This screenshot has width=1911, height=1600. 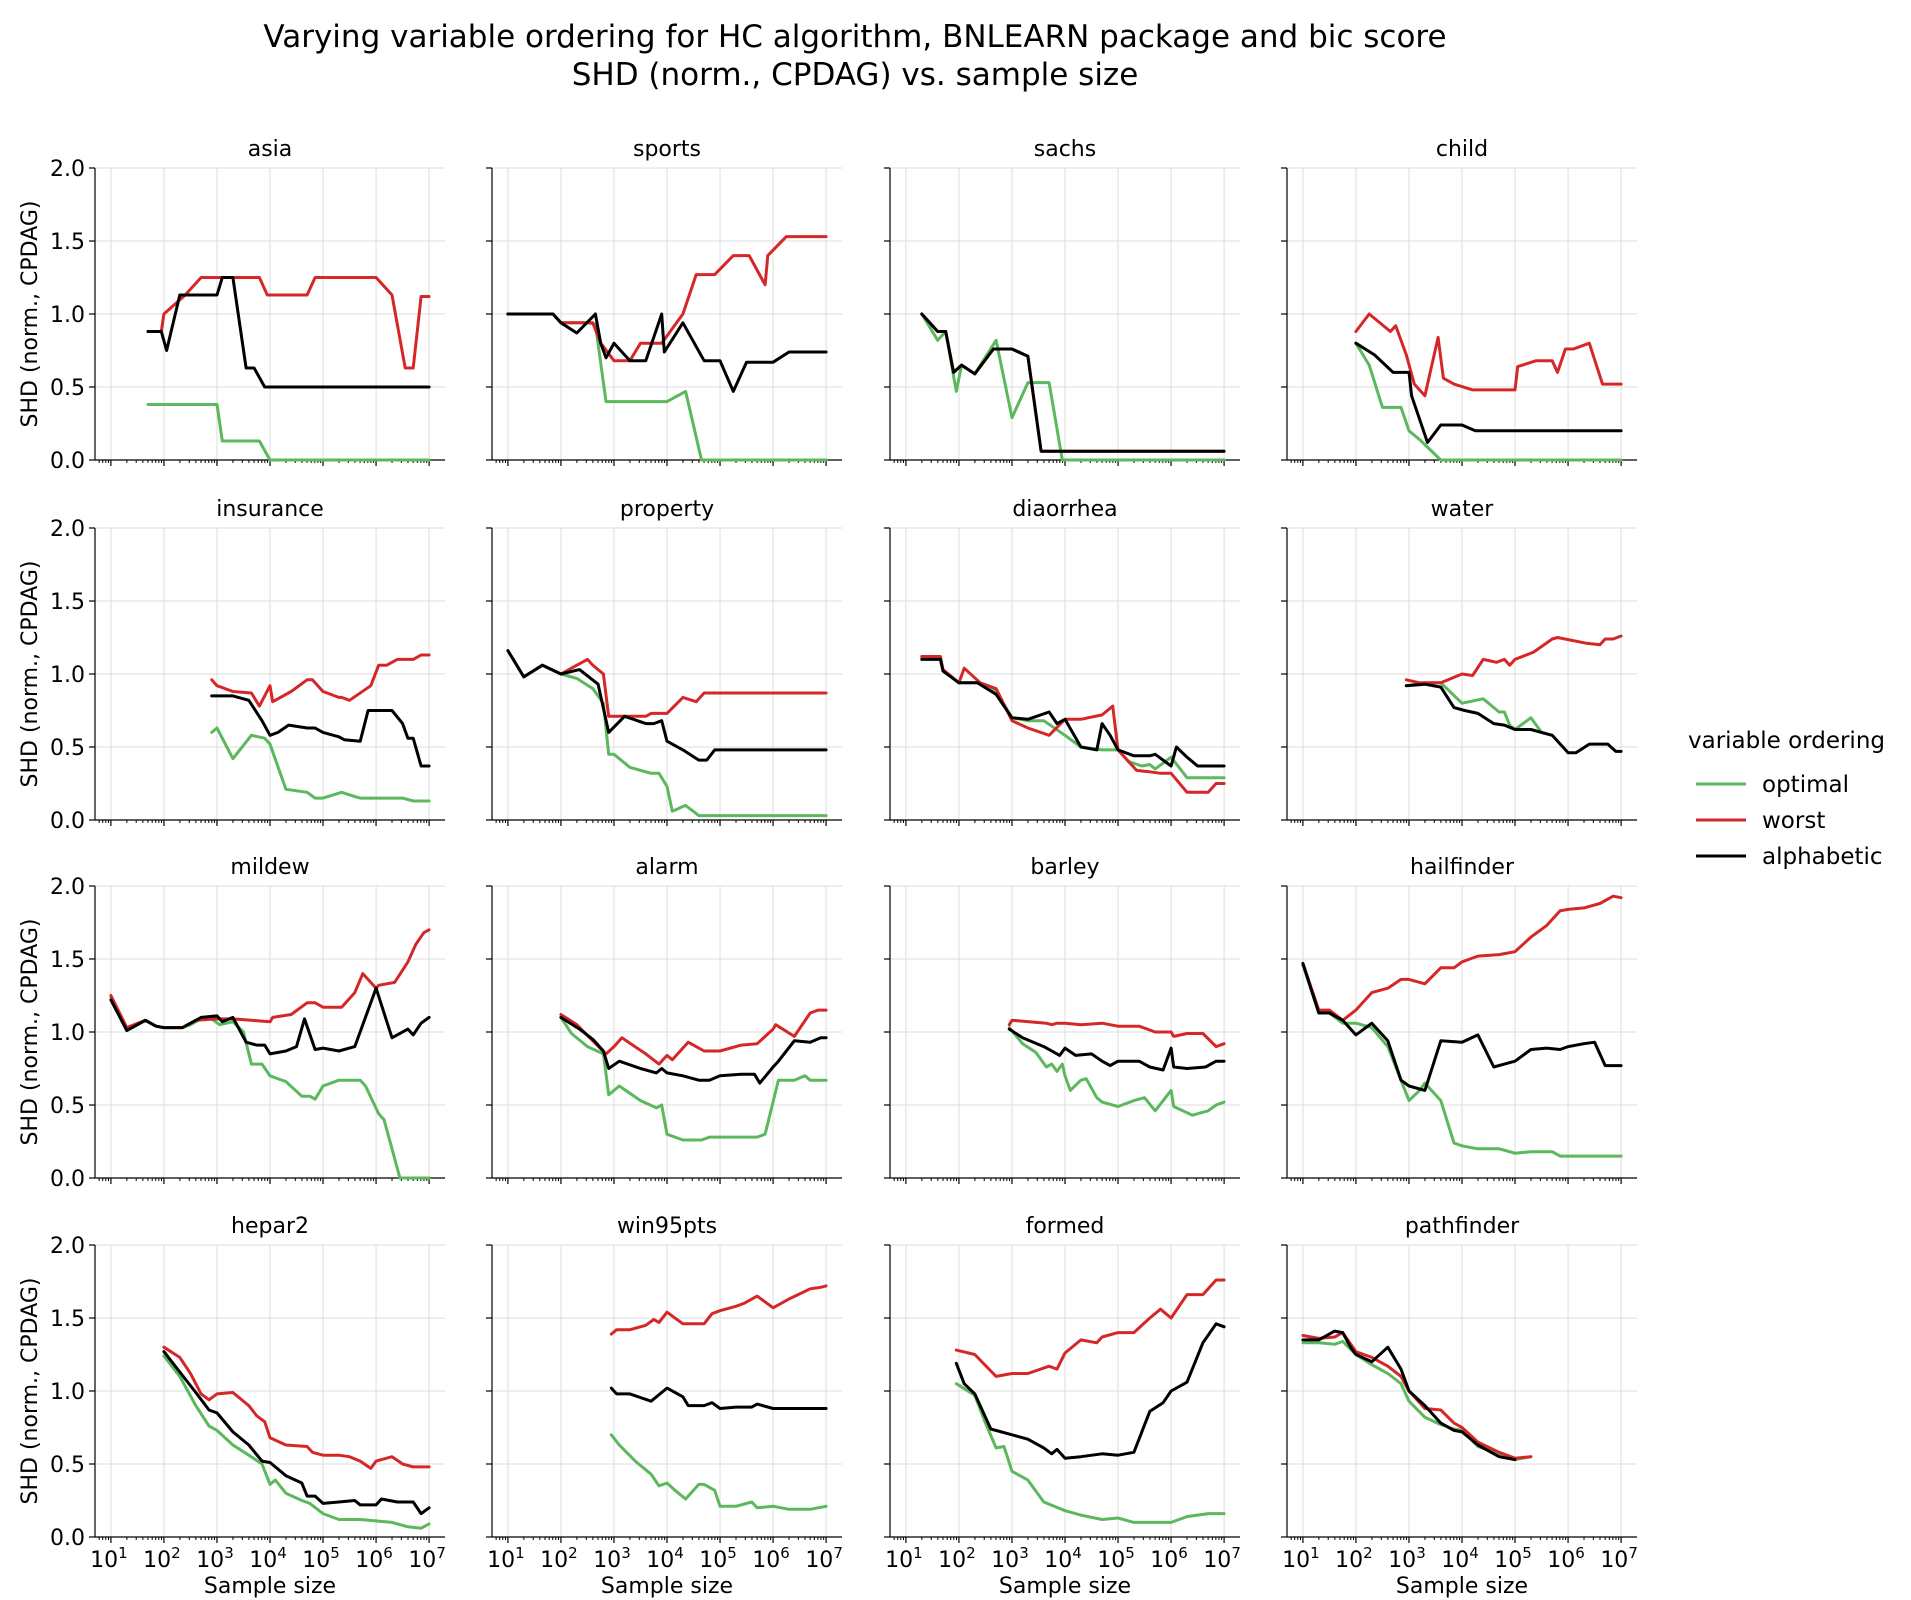 I want to click on panel-hailfinder: hailfinder, so click(x=1459, y=1019).